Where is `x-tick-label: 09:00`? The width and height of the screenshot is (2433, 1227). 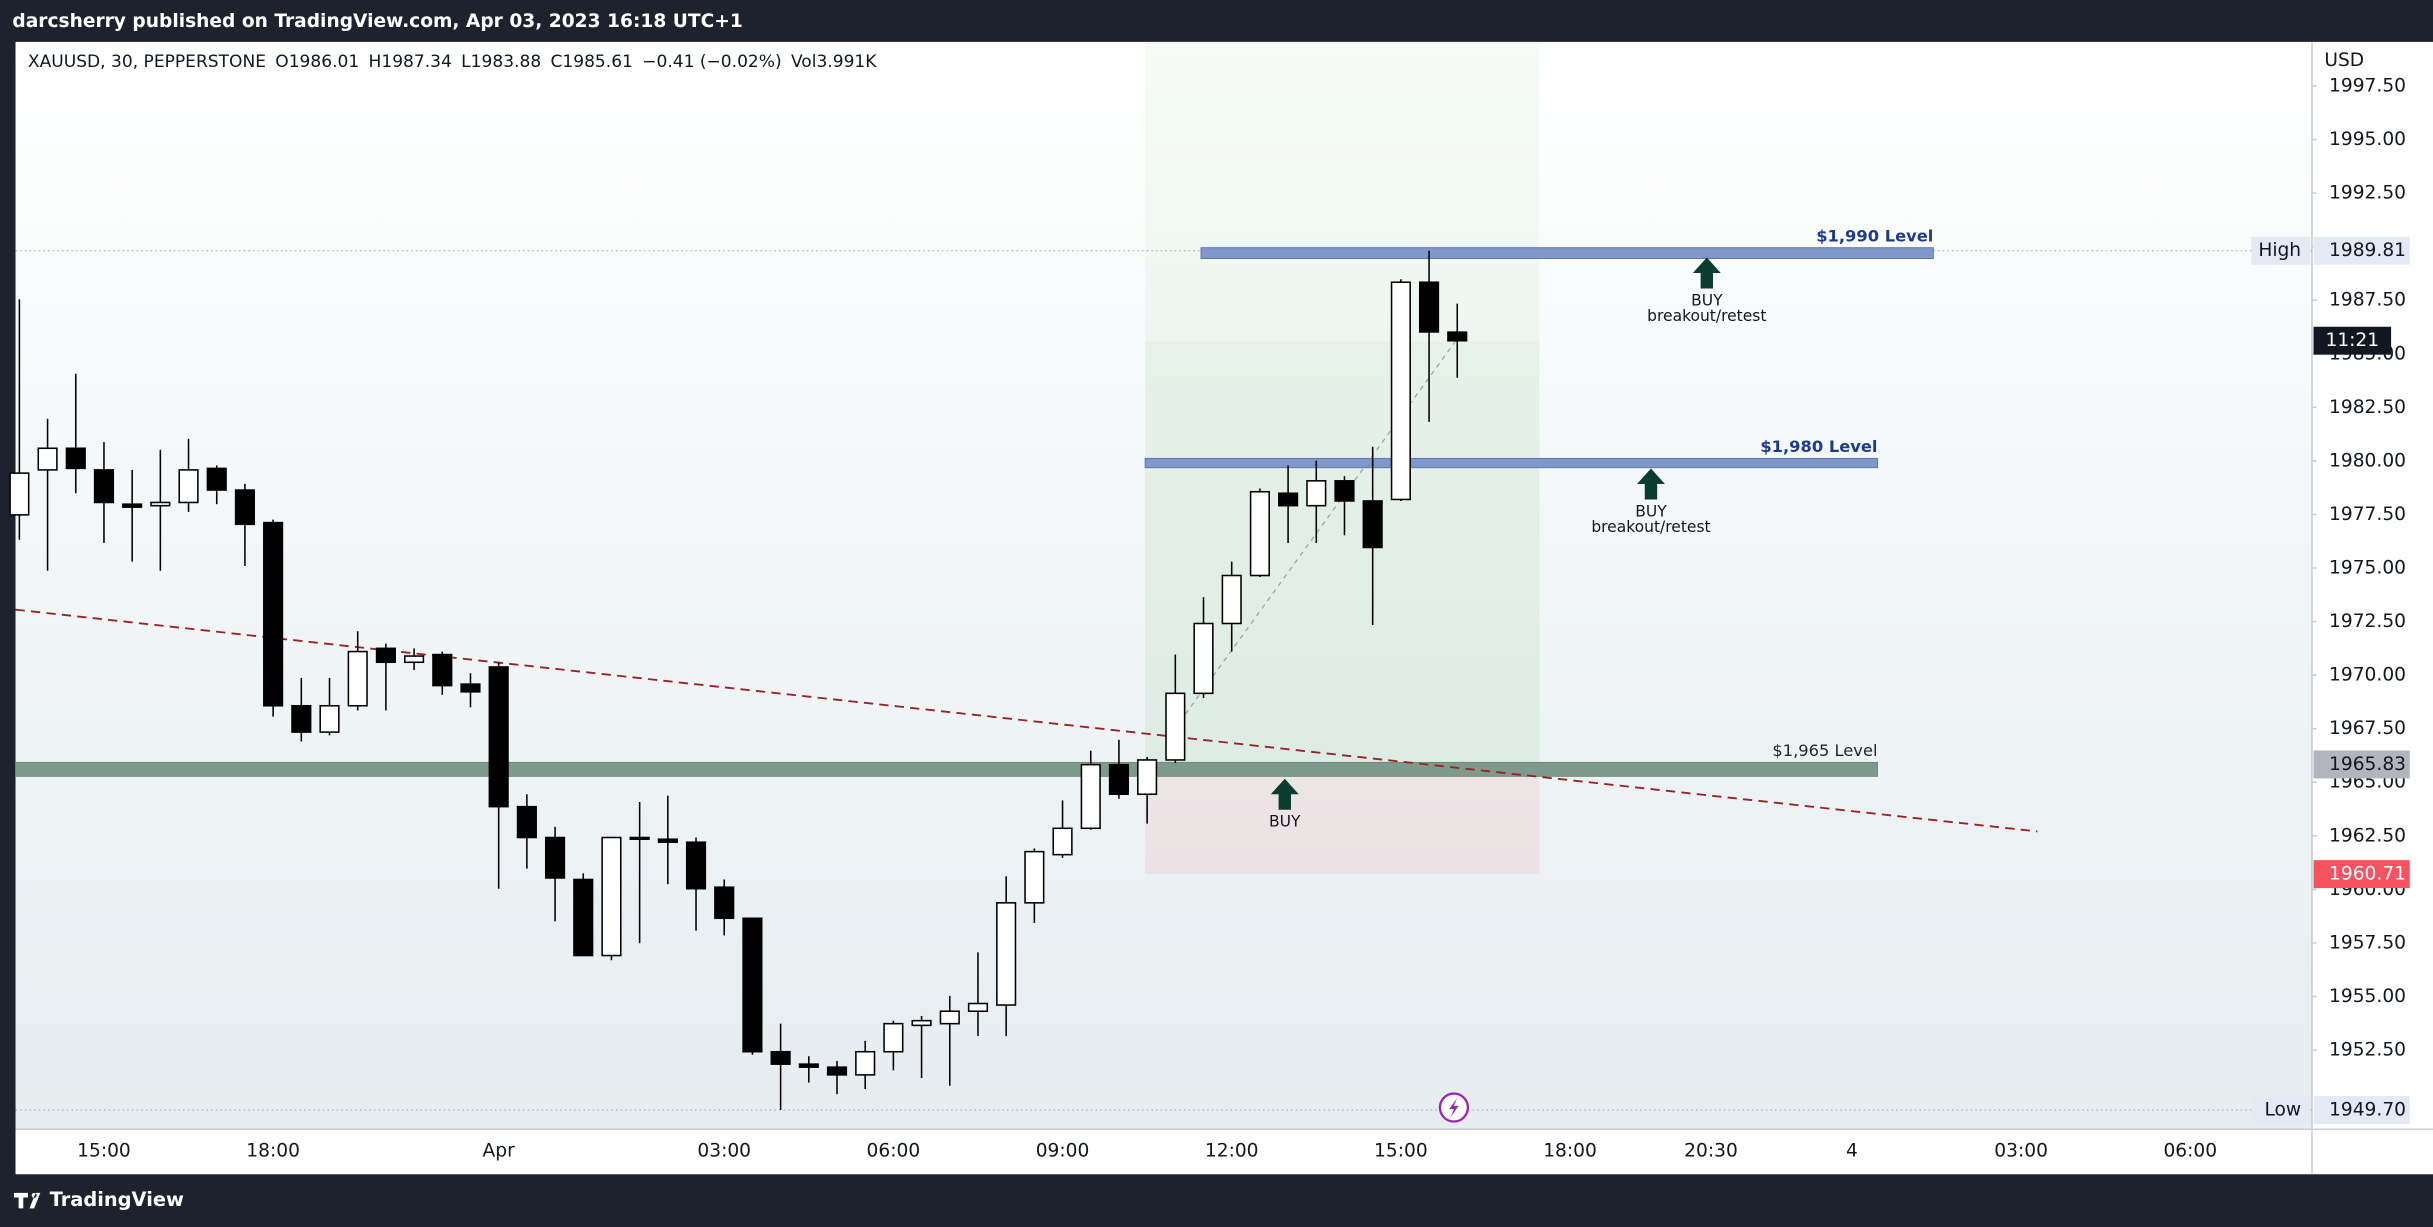 x-tick-label: 09:00 is located at coordinates (1063, 1150).